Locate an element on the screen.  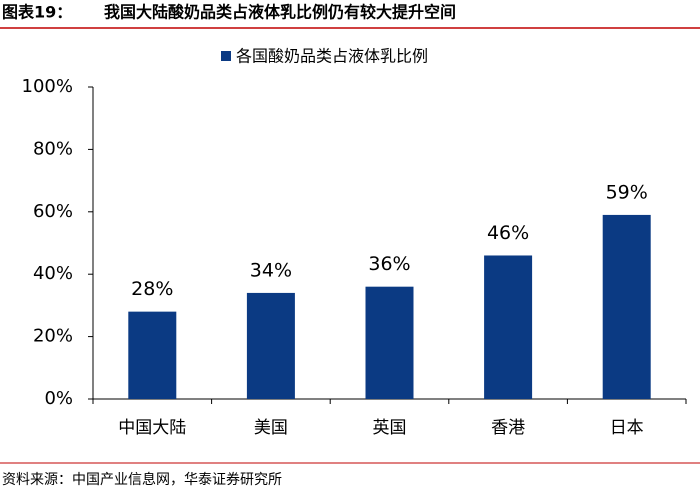
x-tick-label: 美国 is located at coordinates (271, 428).